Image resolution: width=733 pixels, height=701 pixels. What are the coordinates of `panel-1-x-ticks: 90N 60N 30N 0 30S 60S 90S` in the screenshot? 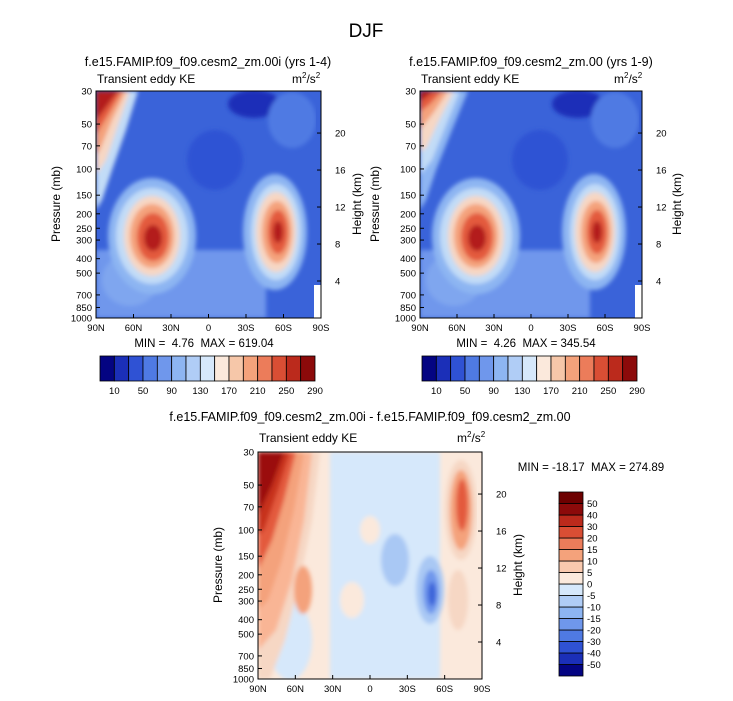 It's located at (208, 324).